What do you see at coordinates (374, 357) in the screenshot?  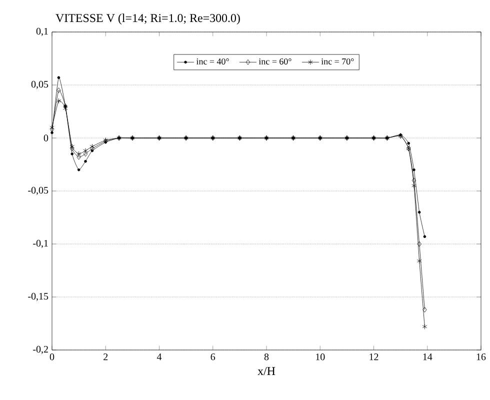 I see `x-tick-label: 12` at bounding box center [374, 357].